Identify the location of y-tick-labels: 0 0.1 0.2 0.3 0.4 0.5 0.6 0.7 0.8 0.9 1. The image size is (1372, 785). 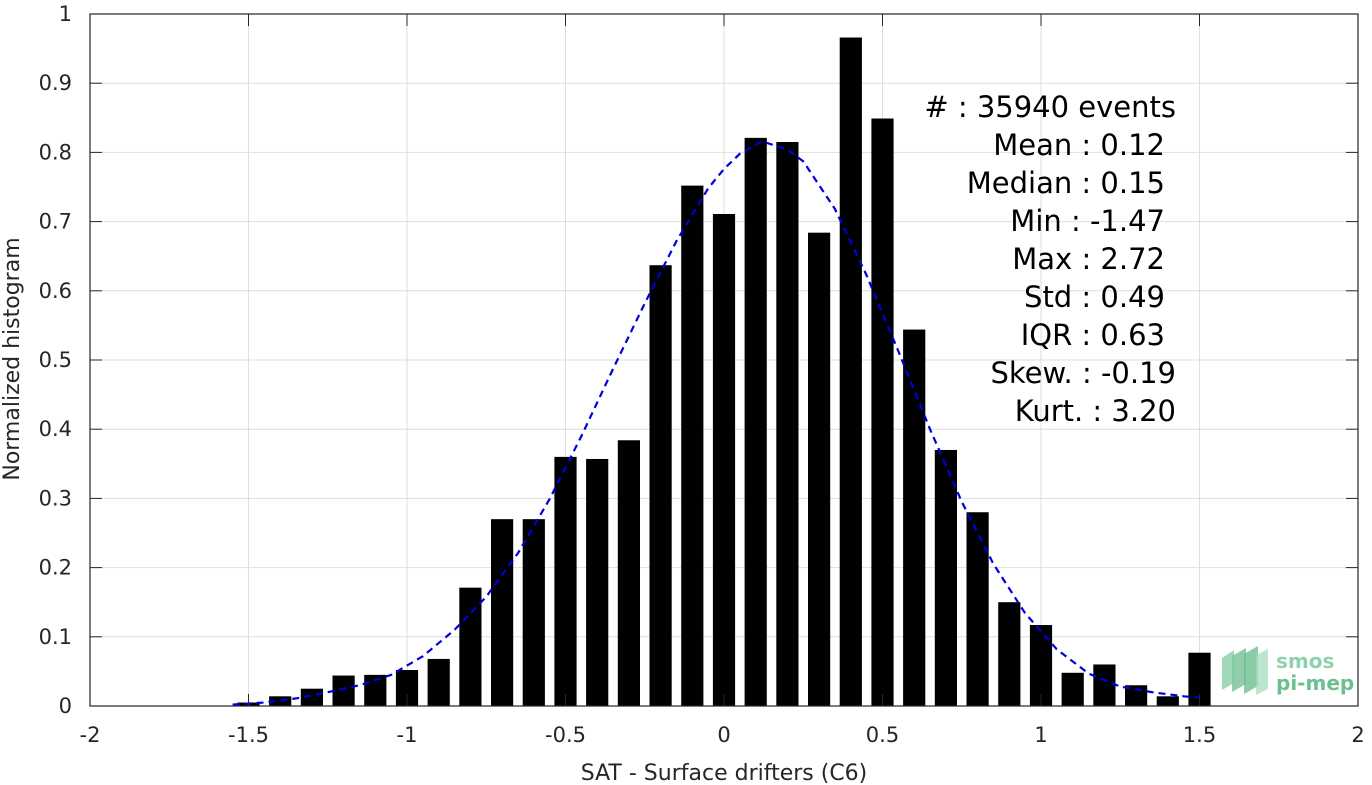
(55, 360).